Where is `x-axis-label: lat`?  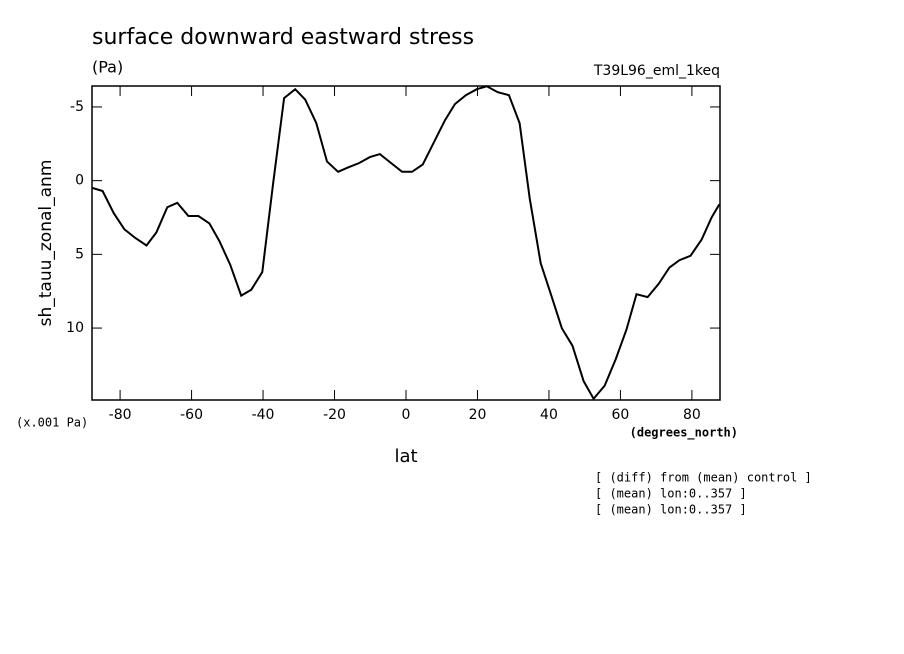
x-axis-label: lat is located at coordinates (405, 456).